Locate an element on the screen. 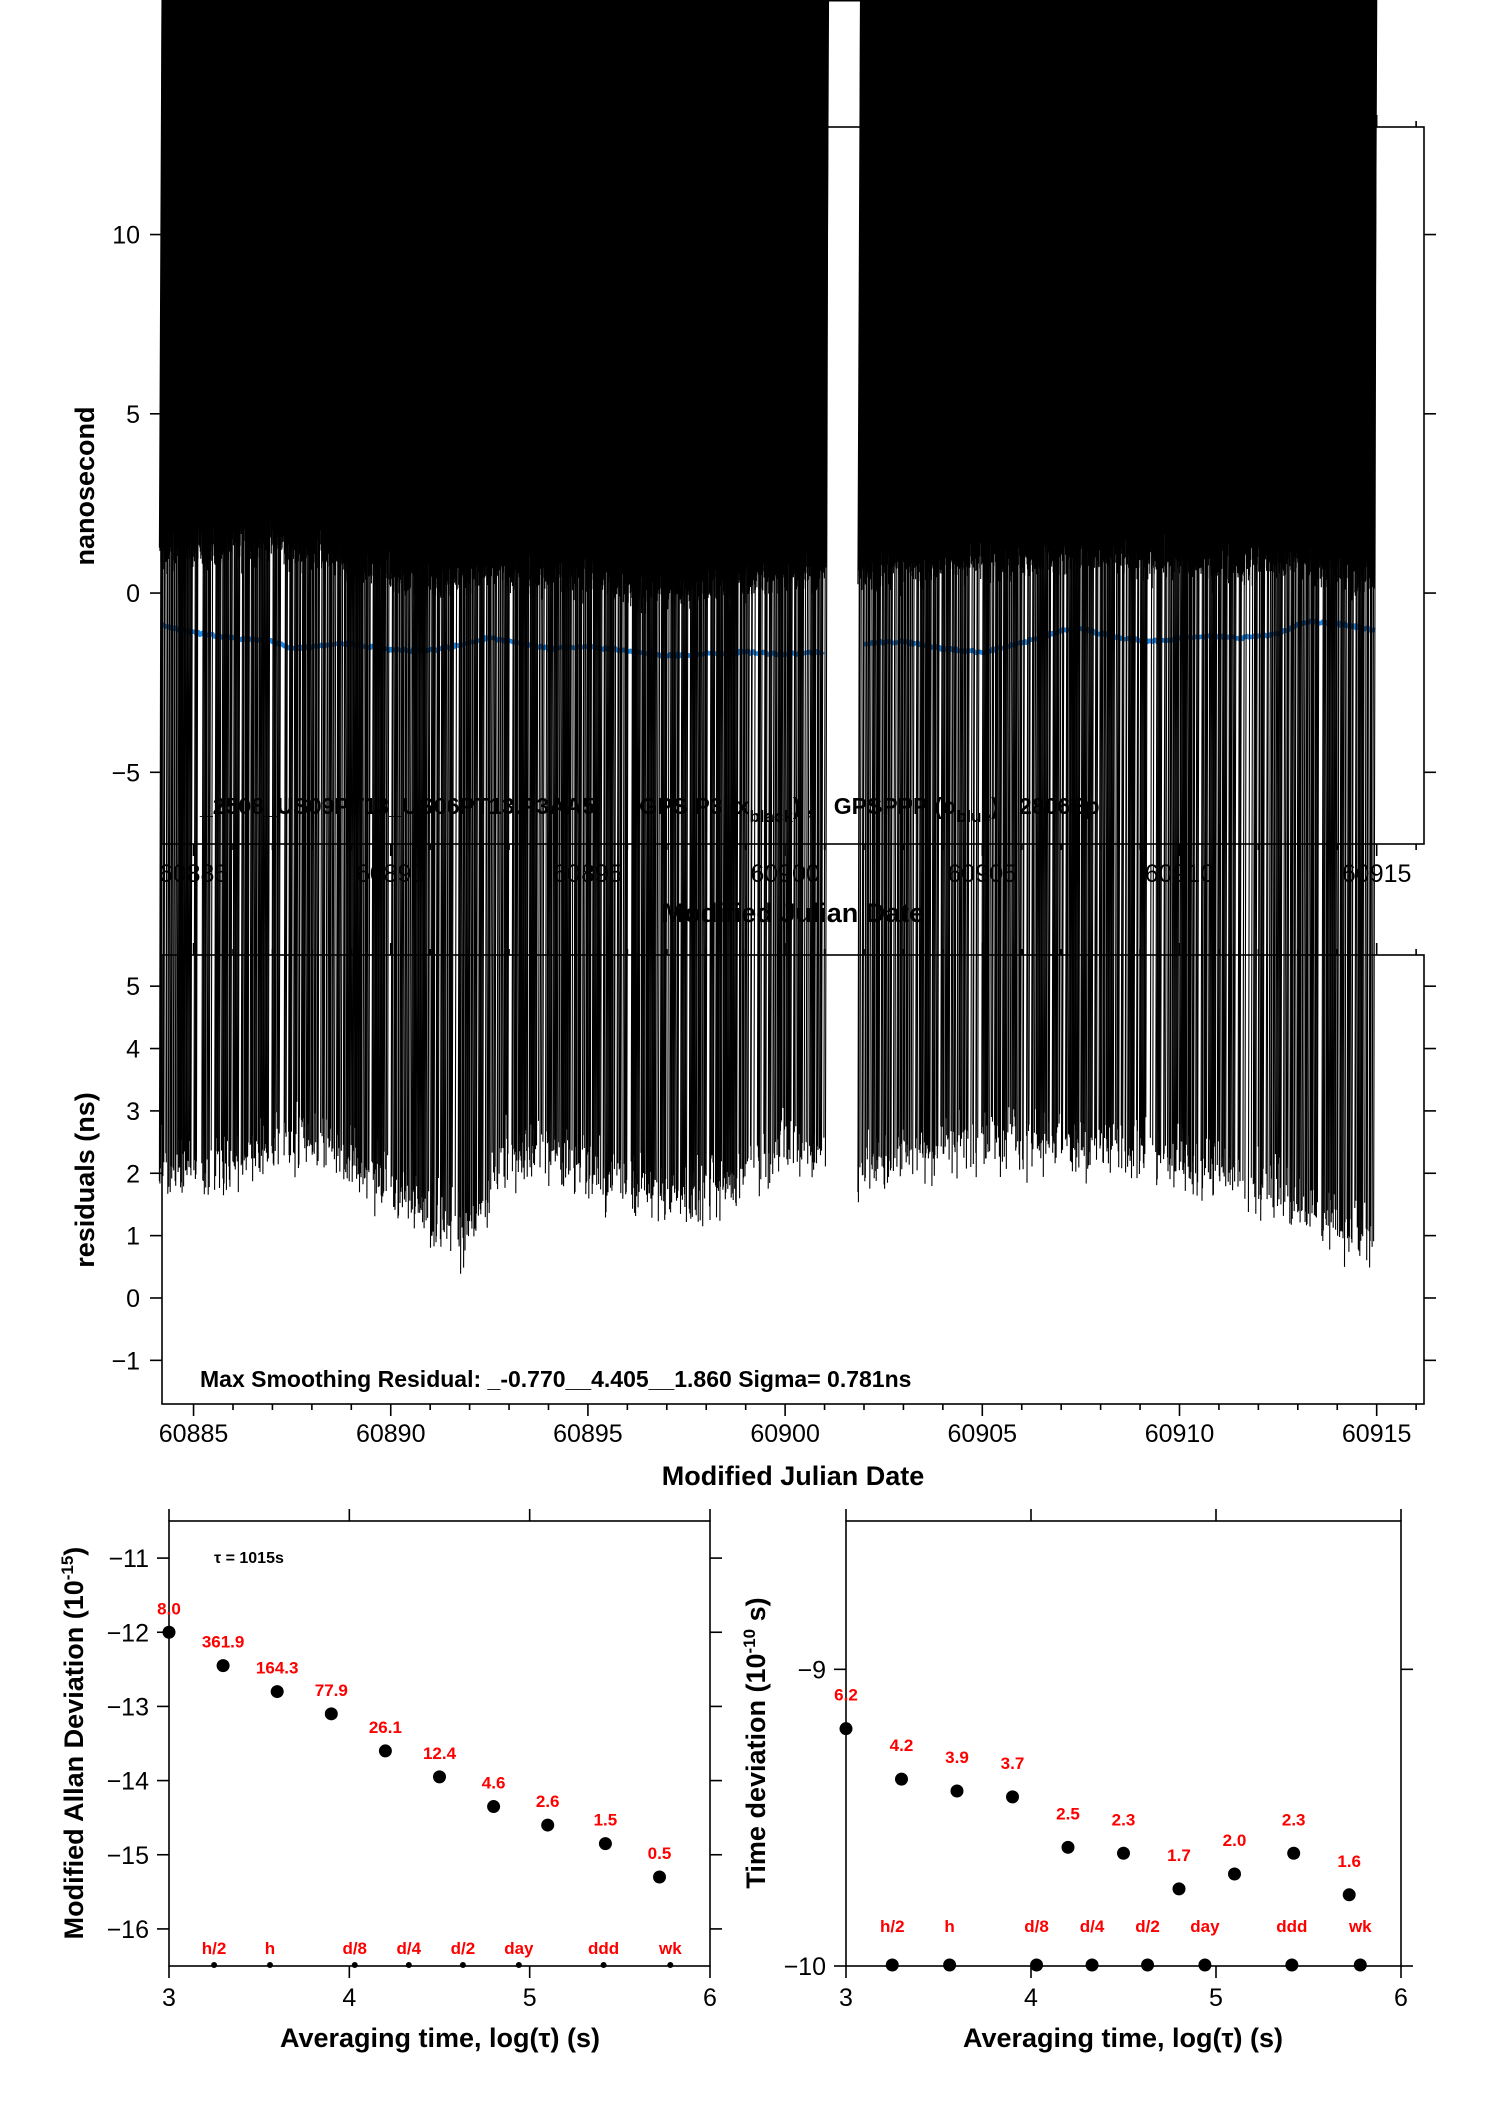 The width and height of the screenshot is (1488, 2105). adev-ticks: 3 4 5 6 −16 −15 −14 −13 −12 −11 is located at coordinates (414, 1760).